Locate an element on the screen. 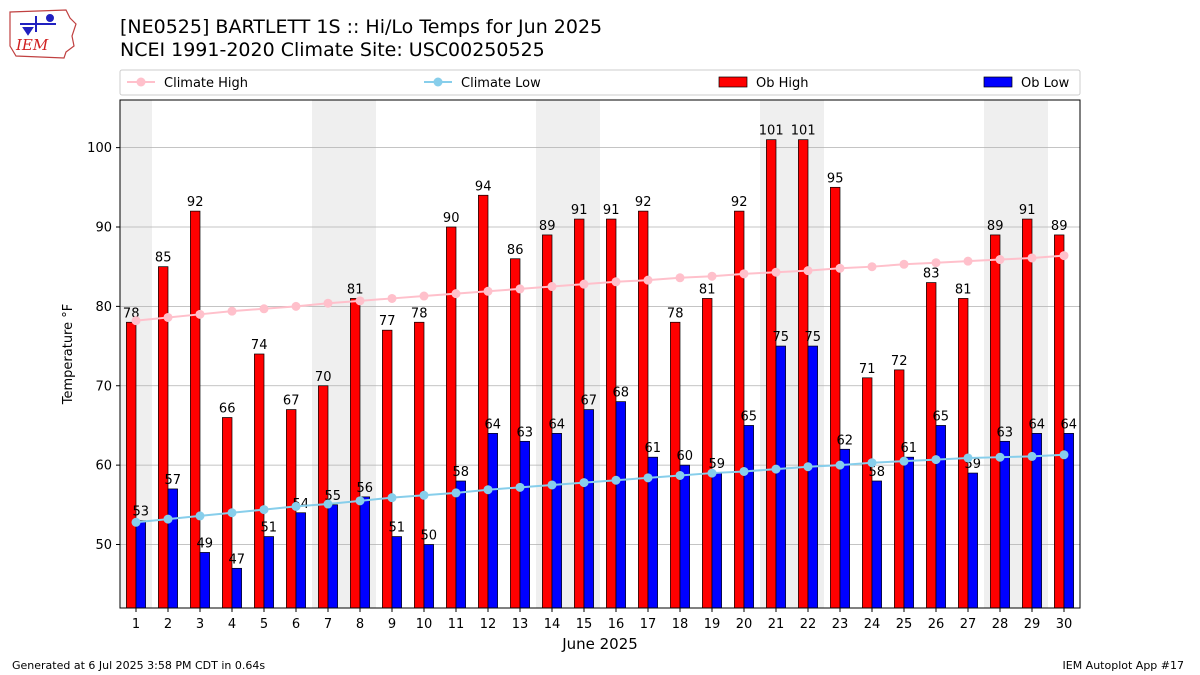 The width and height of the screenshot is (1200, 675). iem-logo: IEM is located at coordinates (43, 34).